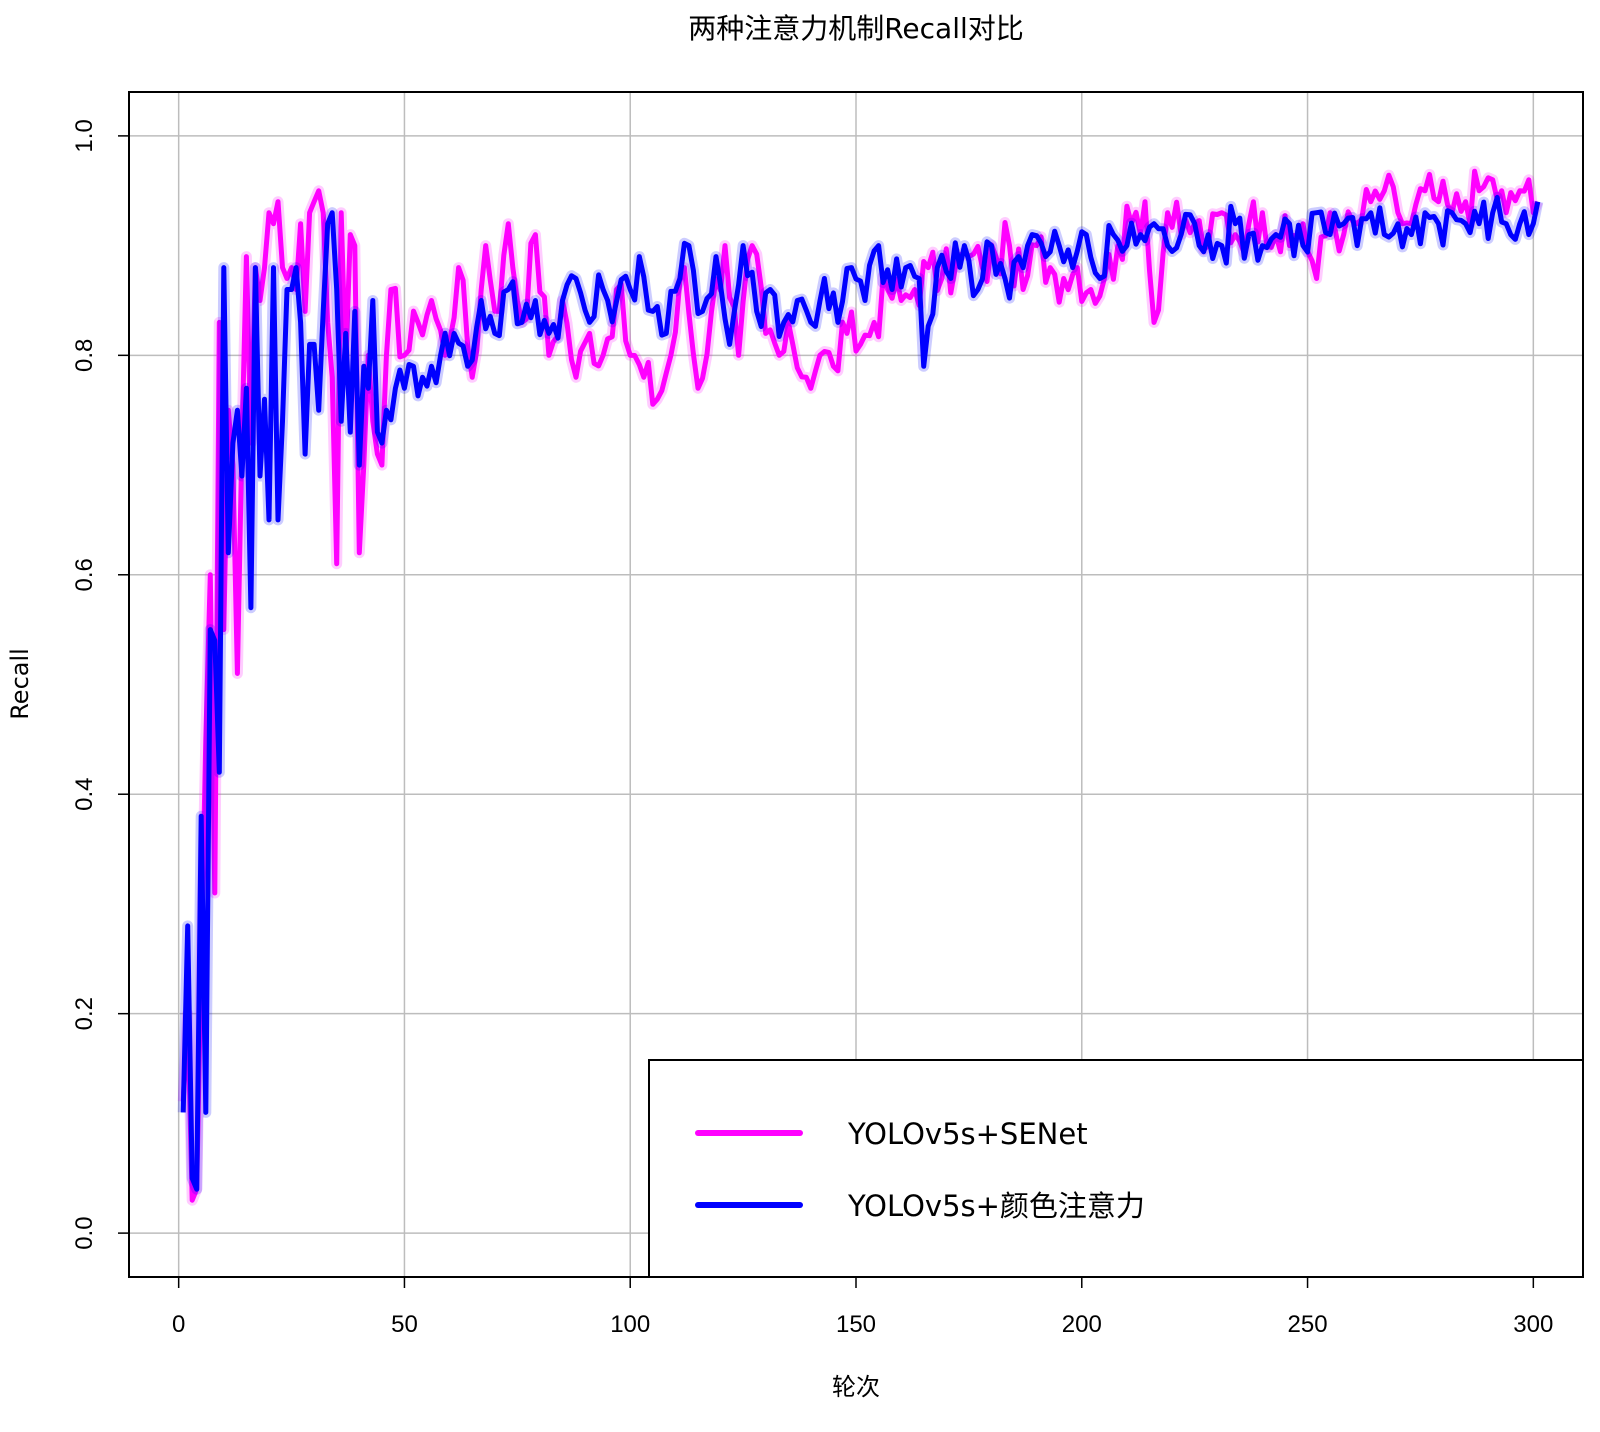 The image size is (1600, 1432). I want to click on legend-box, so click(1116, 1168).